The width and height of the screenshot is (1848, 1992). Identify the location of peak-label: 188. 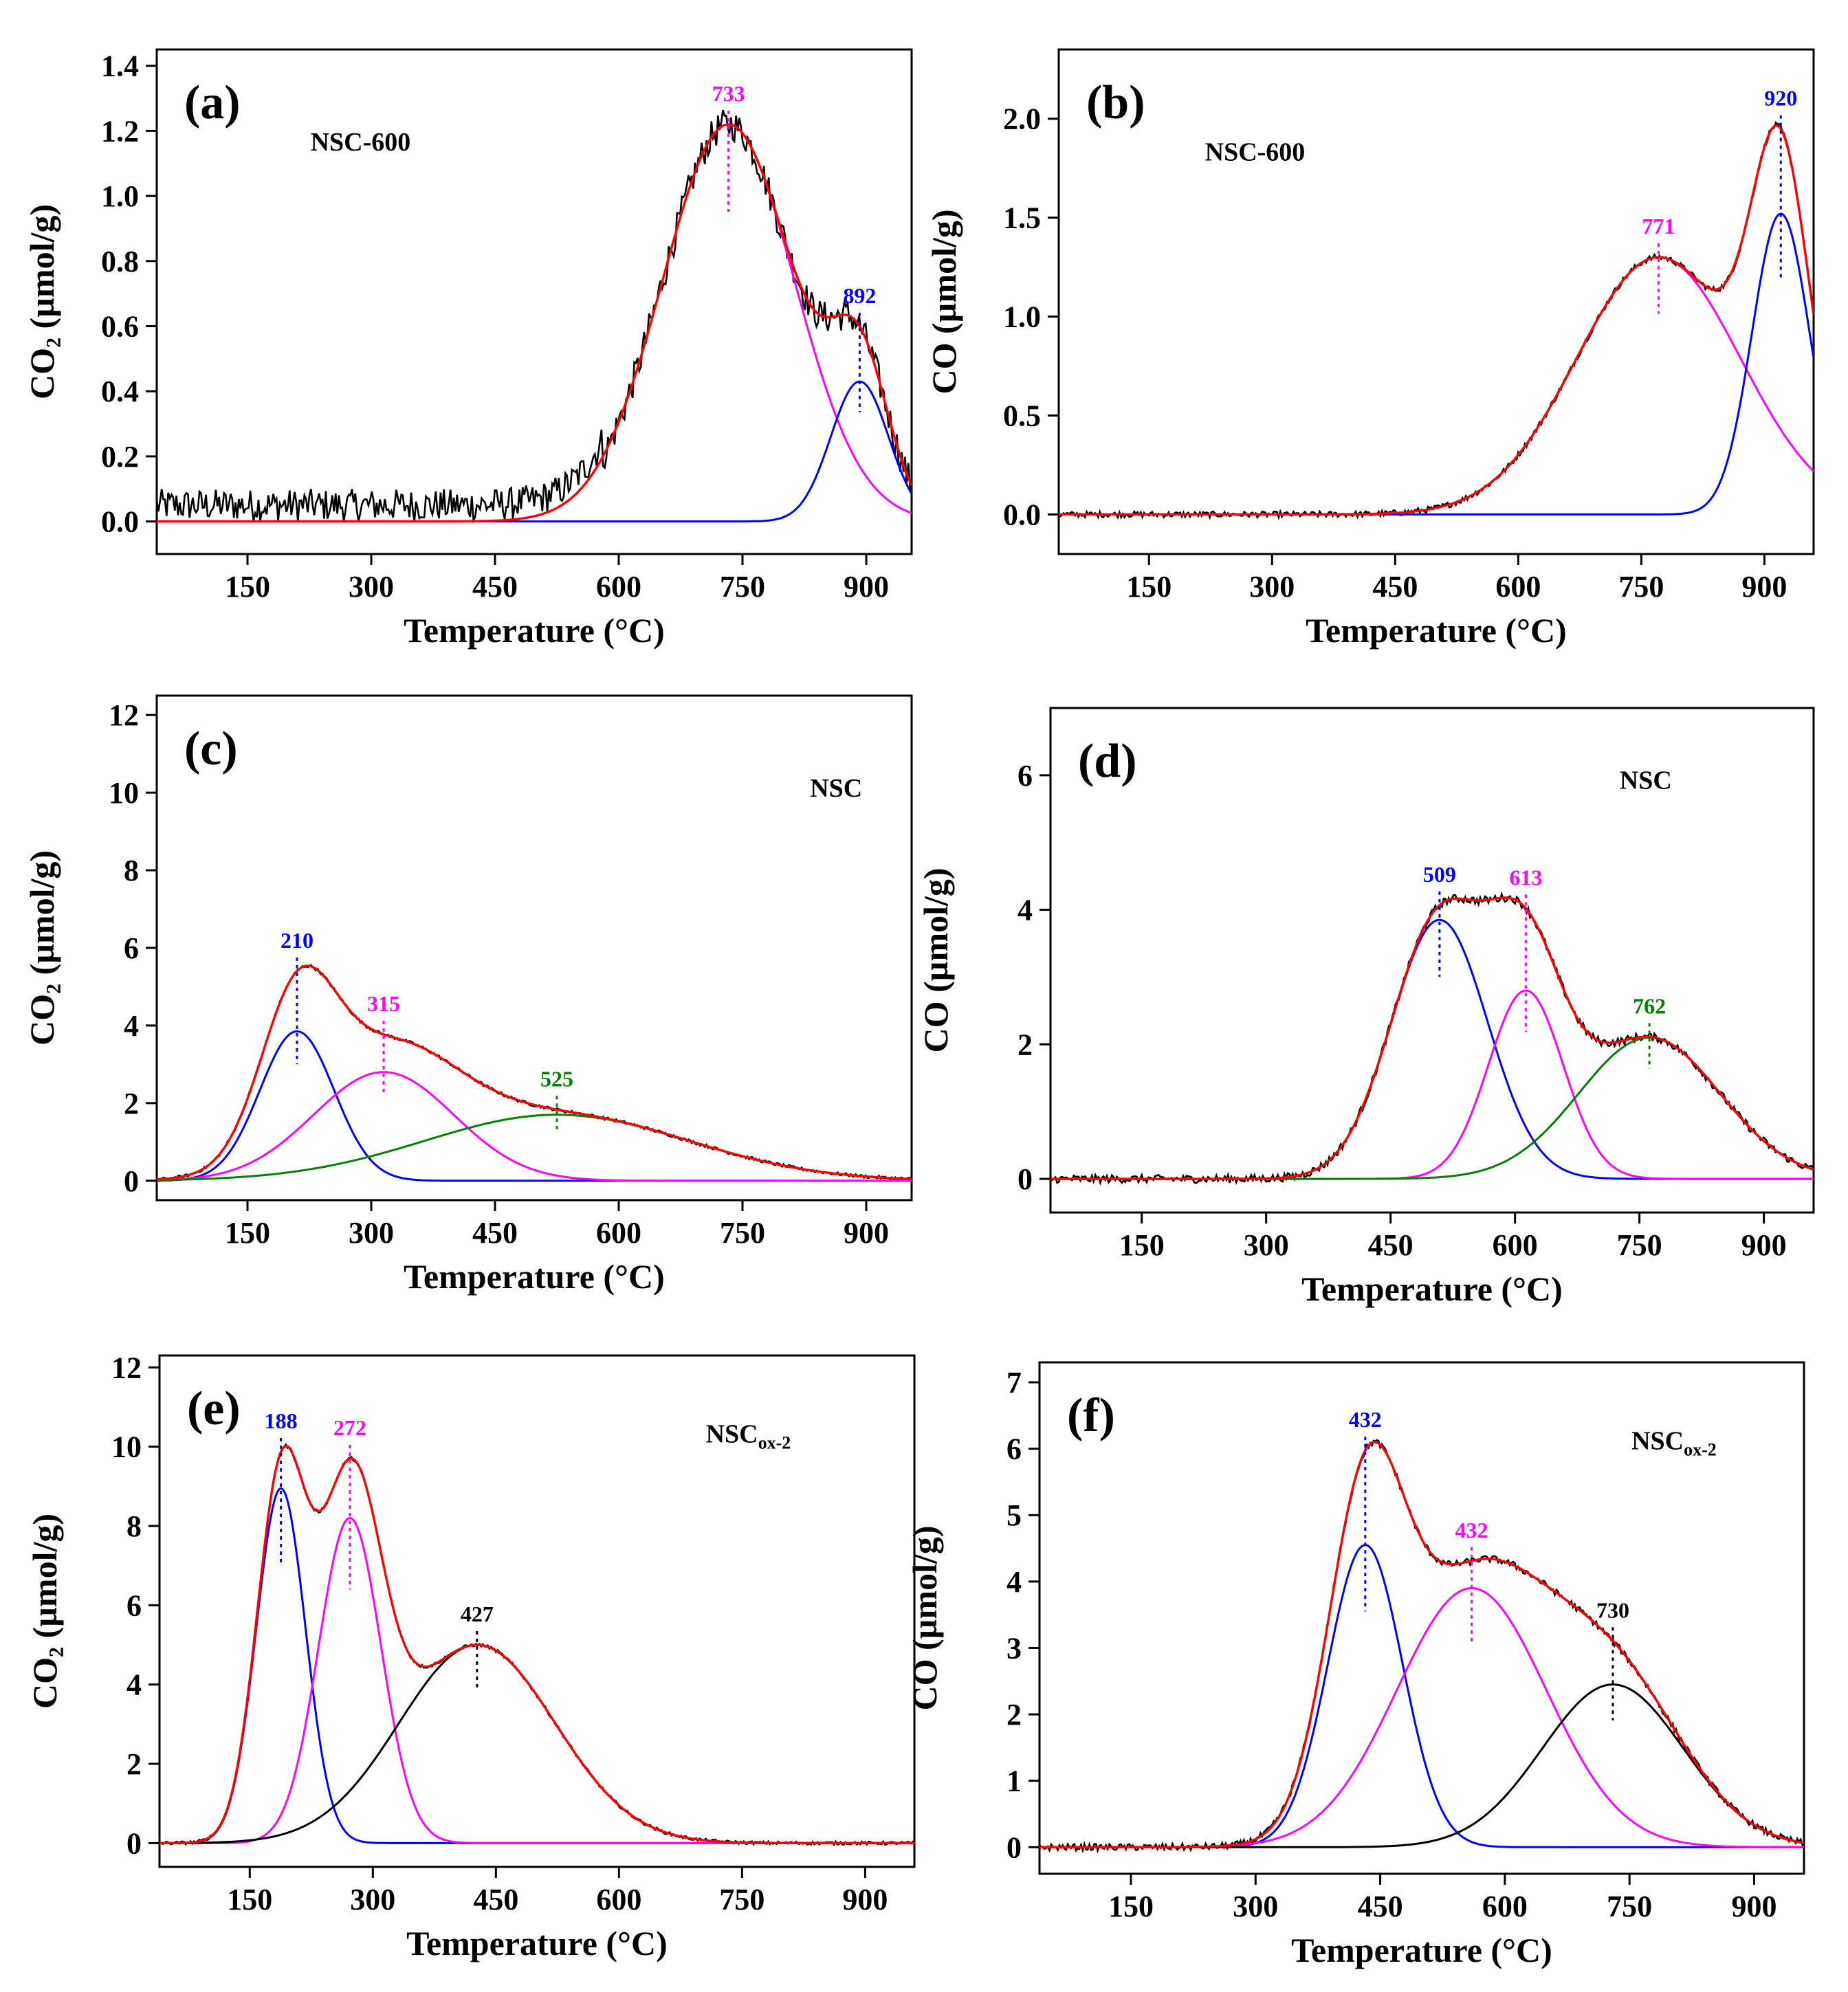
(281, 1421).